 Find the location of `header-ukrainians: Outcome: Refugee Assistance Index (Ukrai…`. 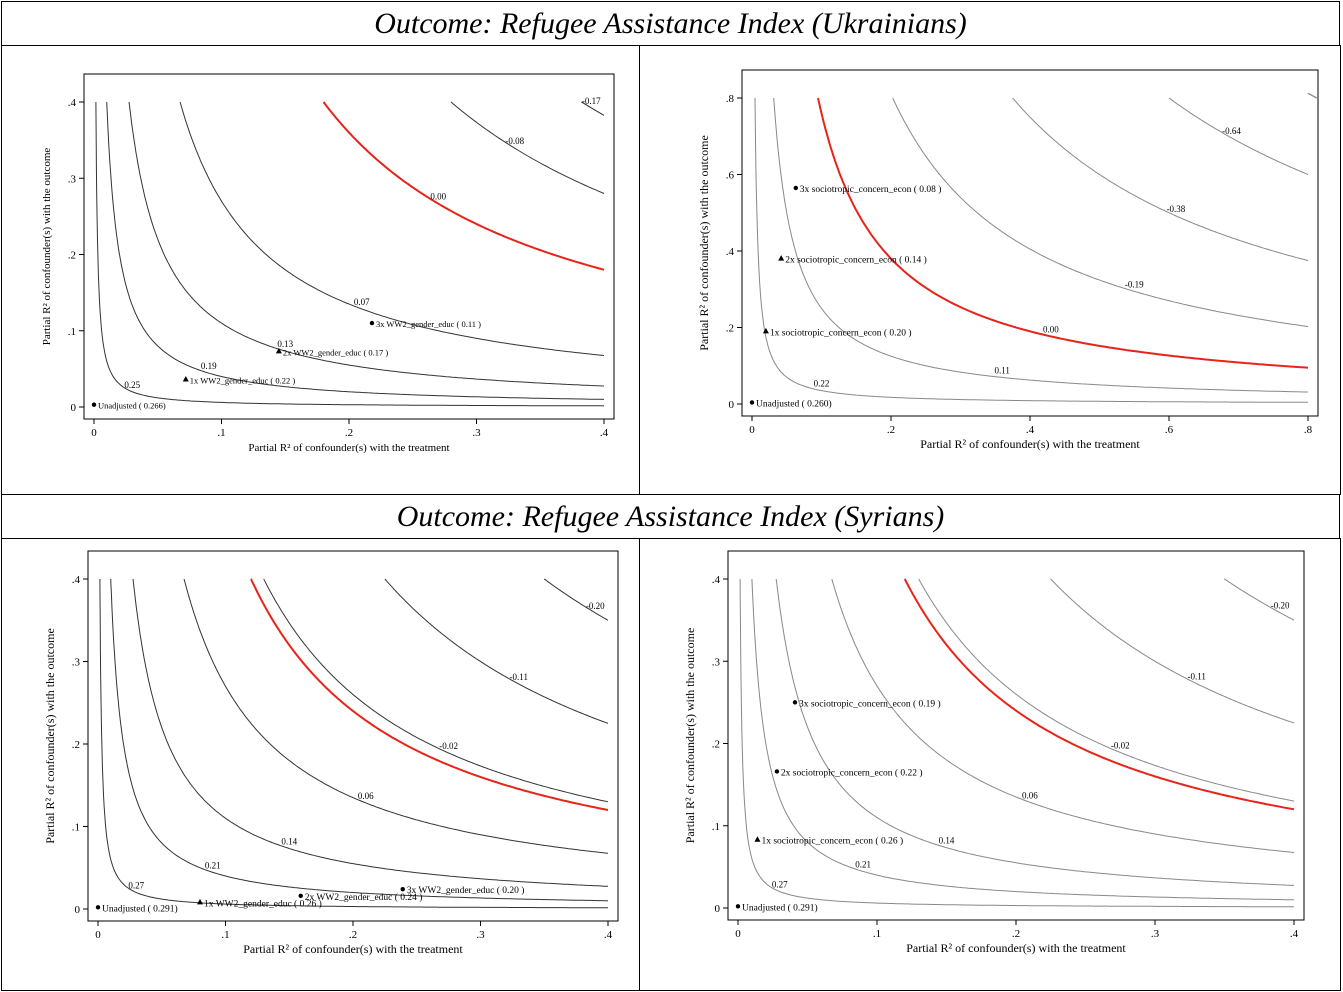

header-ukrainians: Outcome: Refugee Assistance Index (Ukrai… is located at coordinates (670, 23).